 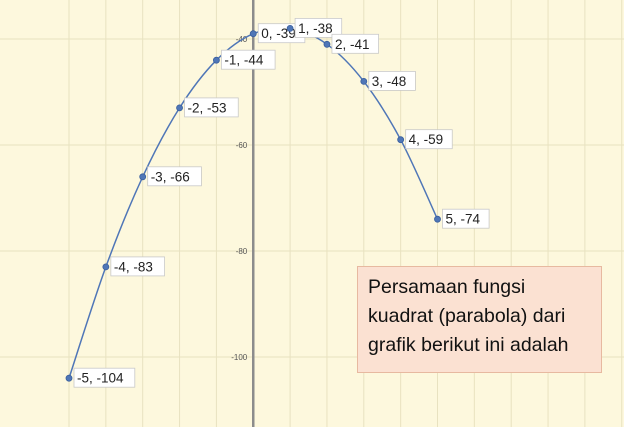 I want to click on y-tick-label: -100, so click(x=239, y=357).